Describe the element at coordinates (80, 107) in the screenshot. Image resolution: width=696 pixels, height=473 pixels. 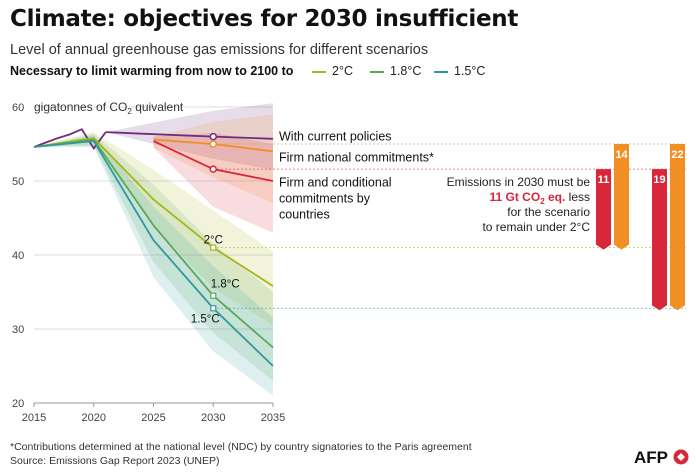
I see `y-axis-label-main: gigatonnes of CO` at that location.